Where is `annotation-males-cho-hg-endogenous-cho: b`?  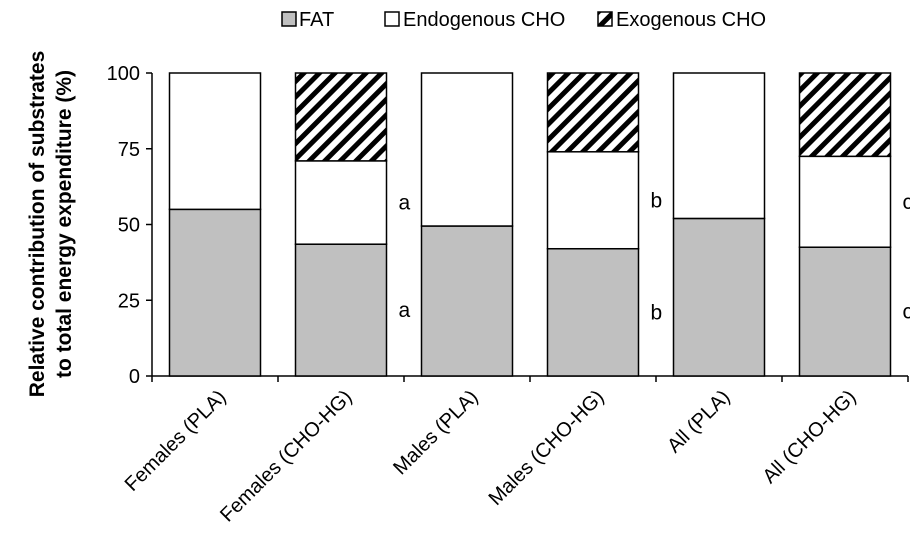 annotation-males-cho-hg-endogenous-cho: b is located at coordinates (657, 200).